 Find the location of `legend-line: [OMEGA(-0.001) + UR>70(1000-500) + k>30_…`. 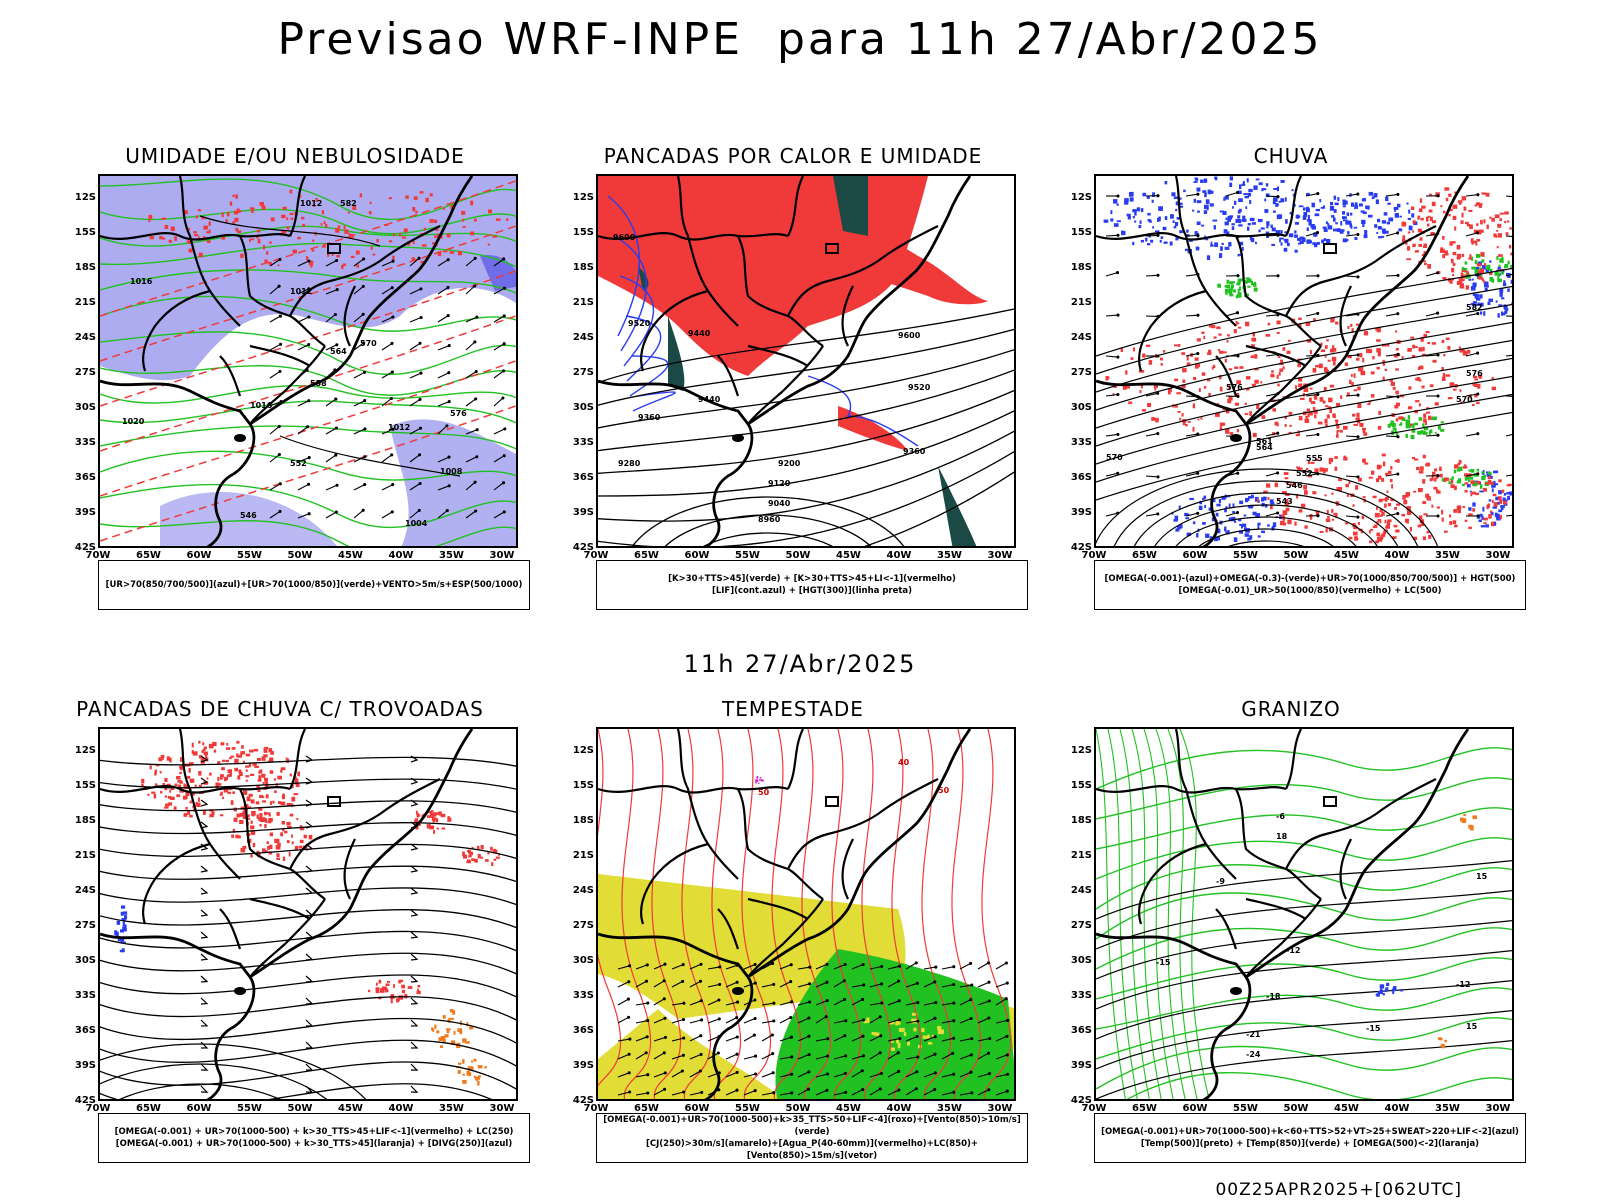

legend-line: [OMEGA(-0.001) + UR>70(1000-500) + k>30_… is located at coordinates (314, 1144).